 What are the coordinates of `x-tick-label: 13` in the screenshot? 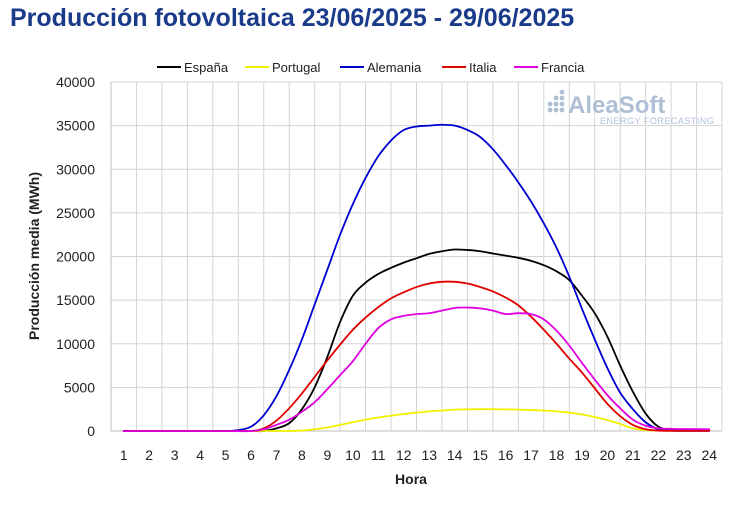 It's located at (429, 455).